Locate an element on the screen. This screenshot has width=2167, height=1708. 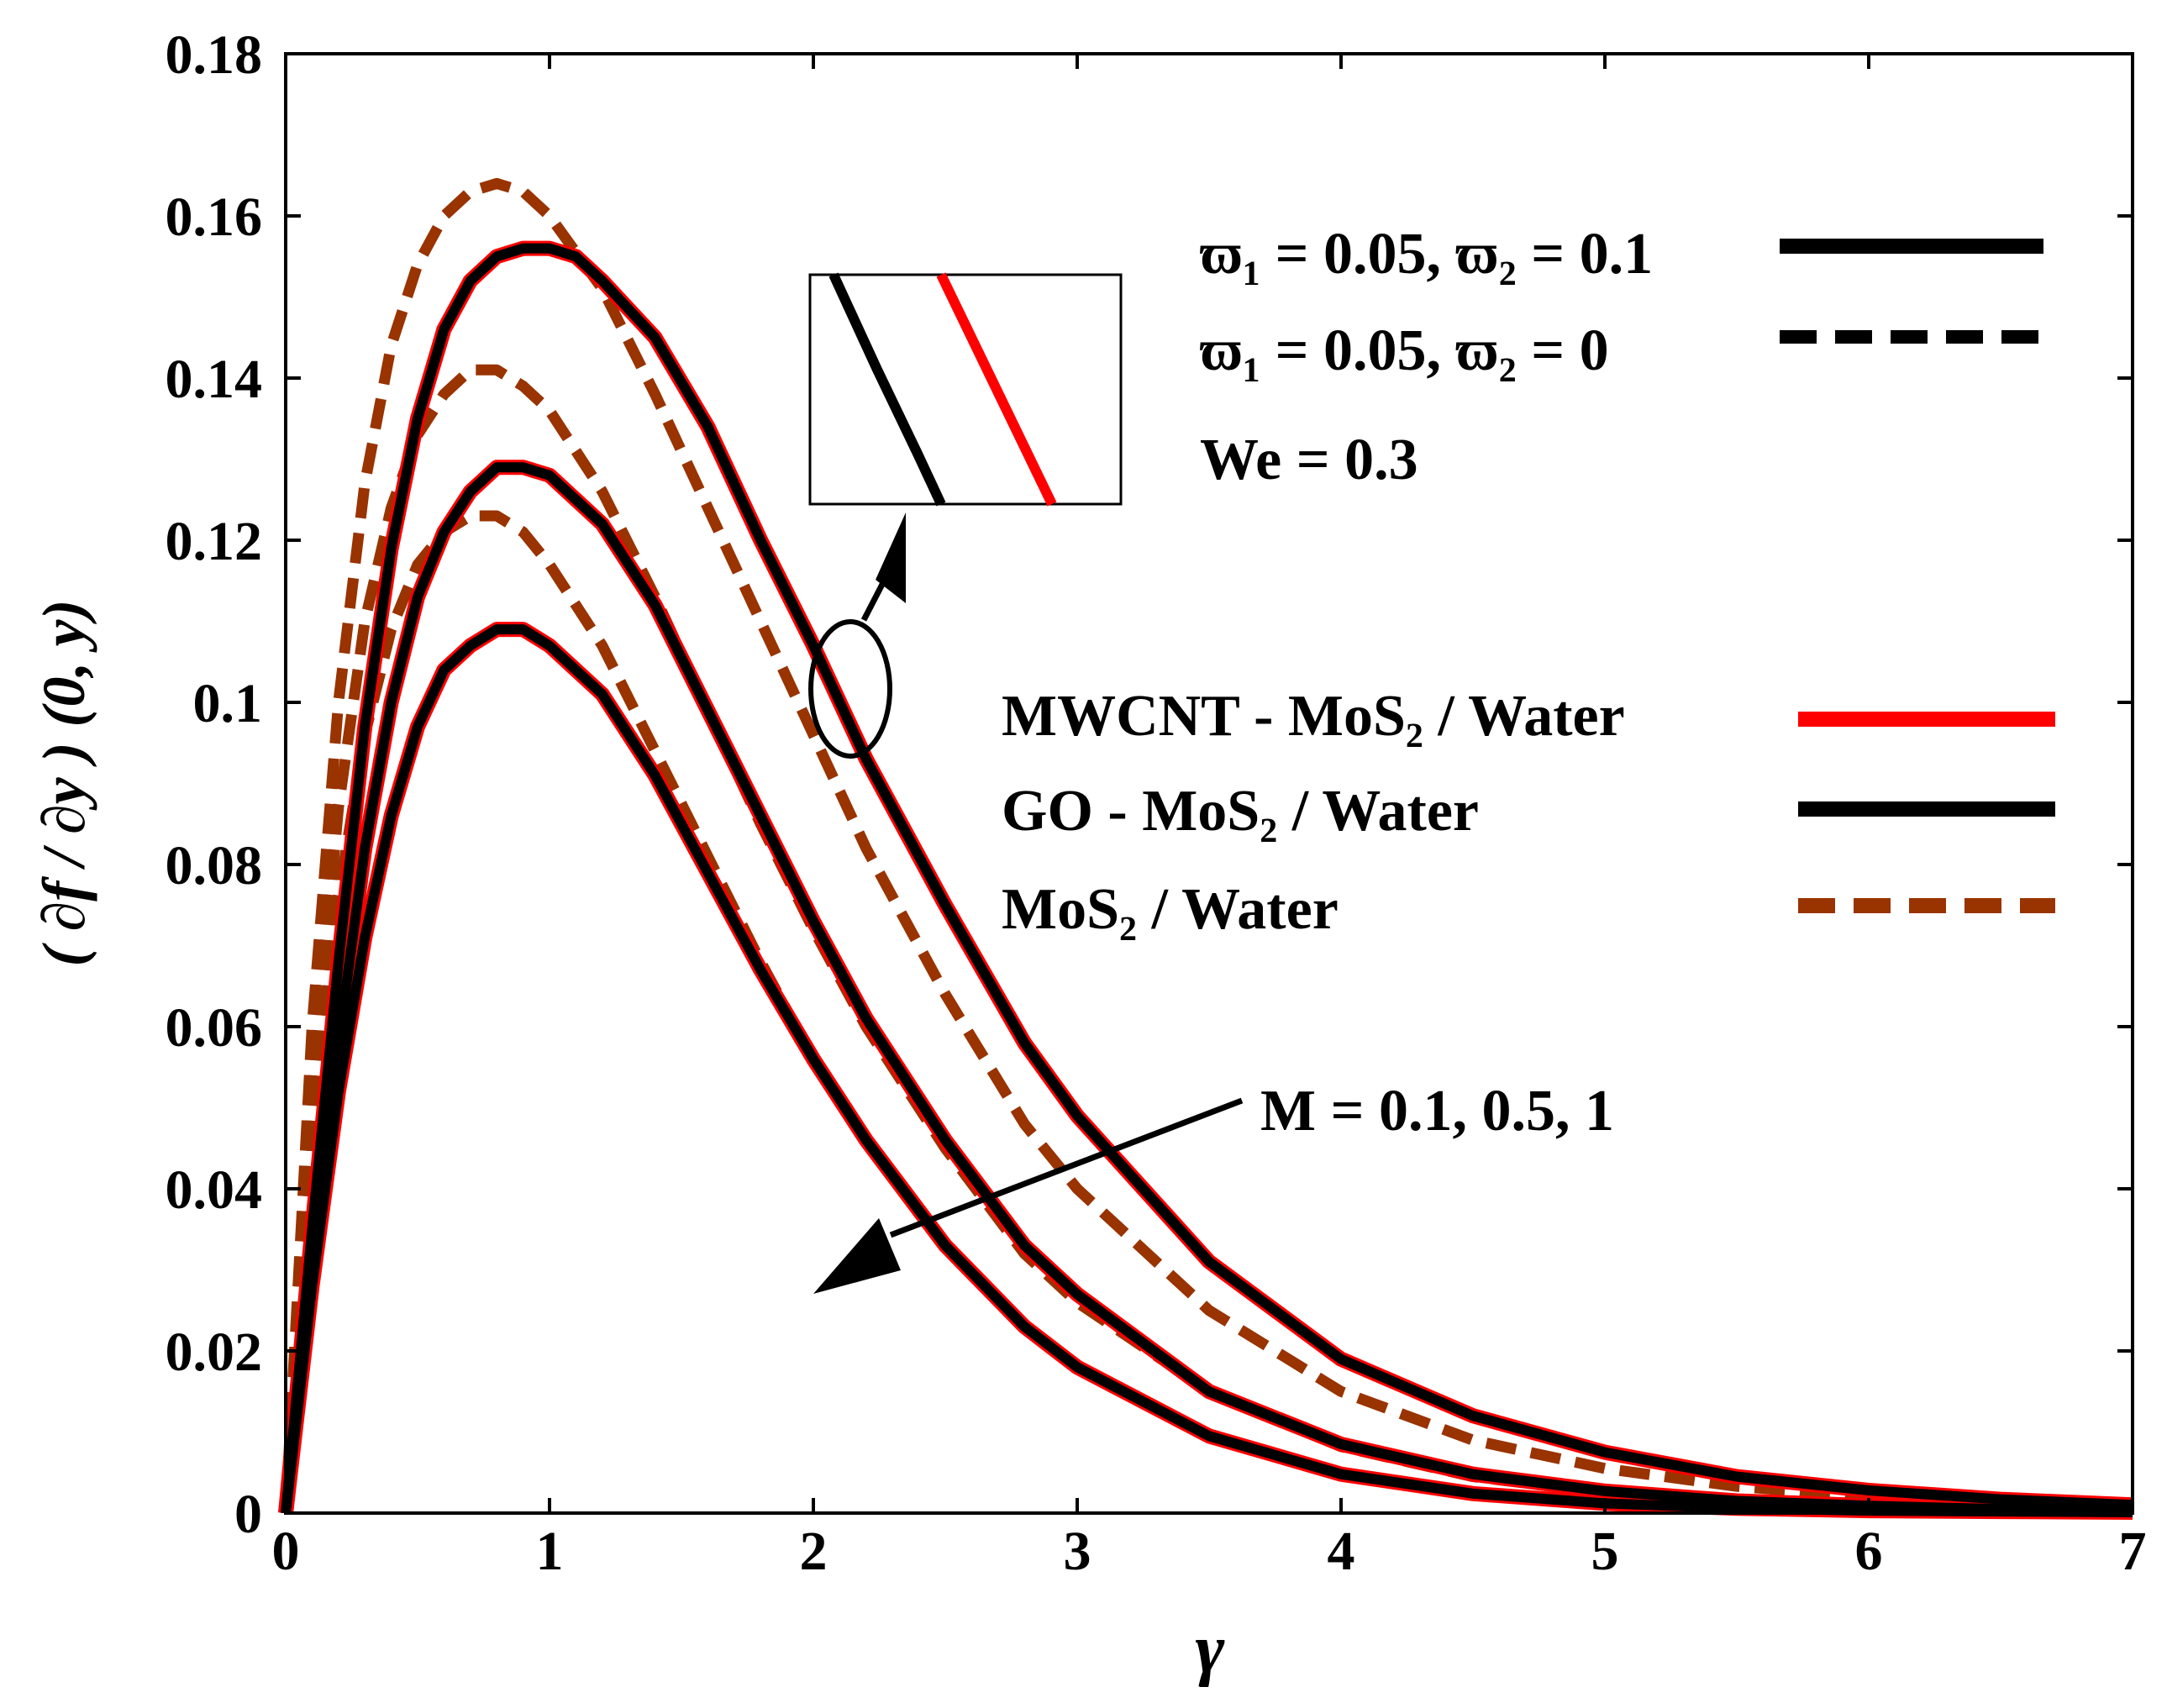
x-axis-title: γ is located at coordinates (1211, 1649).